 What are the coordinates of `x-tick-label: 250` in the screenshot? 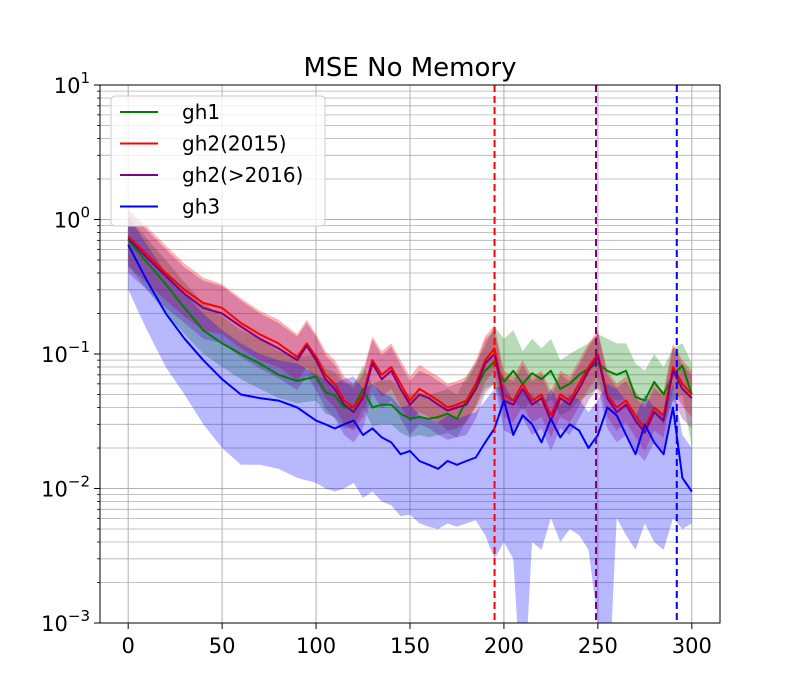 It's located at (598, 646).